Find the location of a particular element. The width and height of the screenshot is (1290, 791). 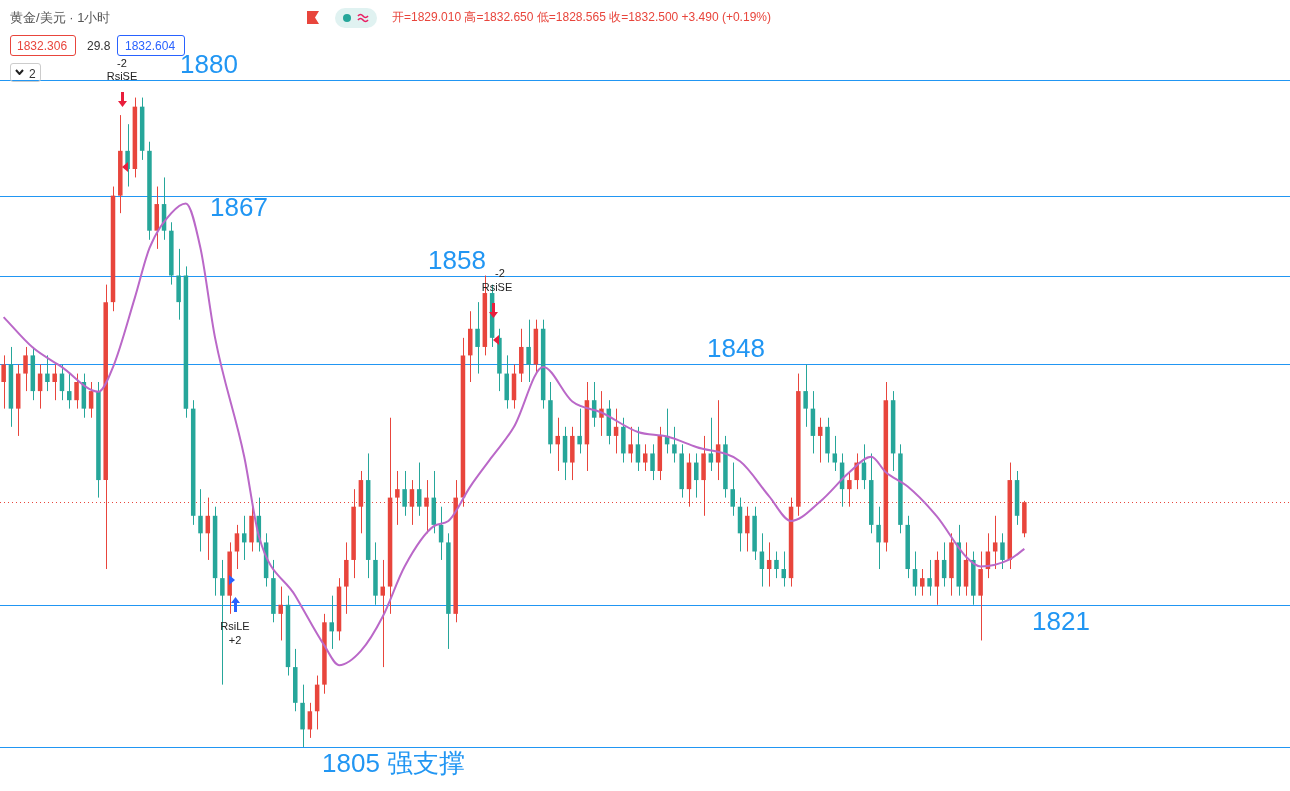

text: 1832.306 is located at coordinates (42, 46).